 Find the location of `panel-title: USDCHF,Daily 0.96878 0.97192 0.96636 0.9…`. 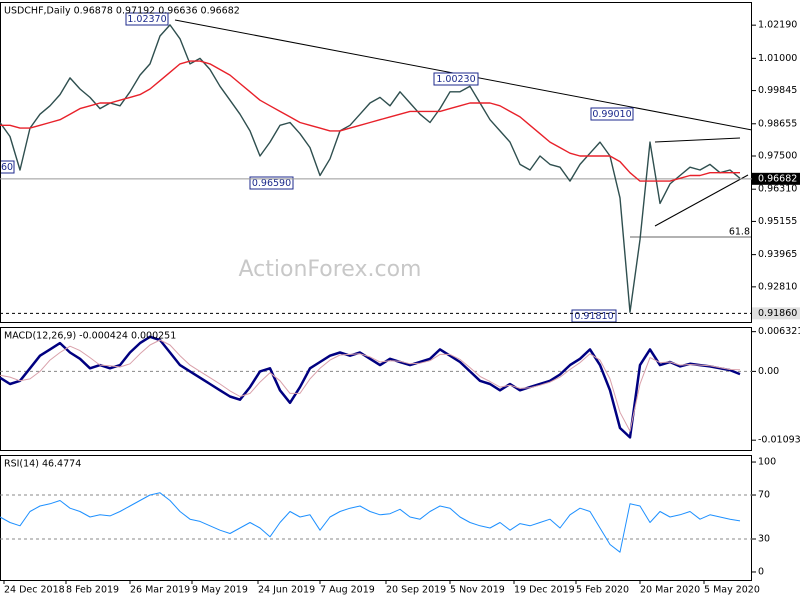

panel-title: USDCHF,Daily 0.96878 0.97192 0.96636 0.9… is located at coordinates (122, 11).